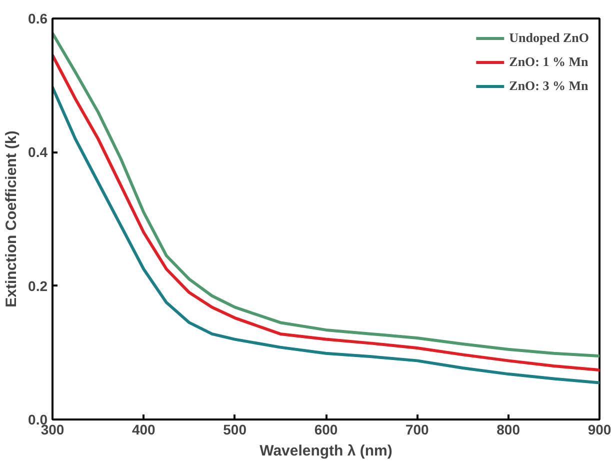 The image size is (611, 462). What do you see at coordinates (326, 430) in the screenshot?
I see `x-tick-label: 600` at bounding box center [326, 430].